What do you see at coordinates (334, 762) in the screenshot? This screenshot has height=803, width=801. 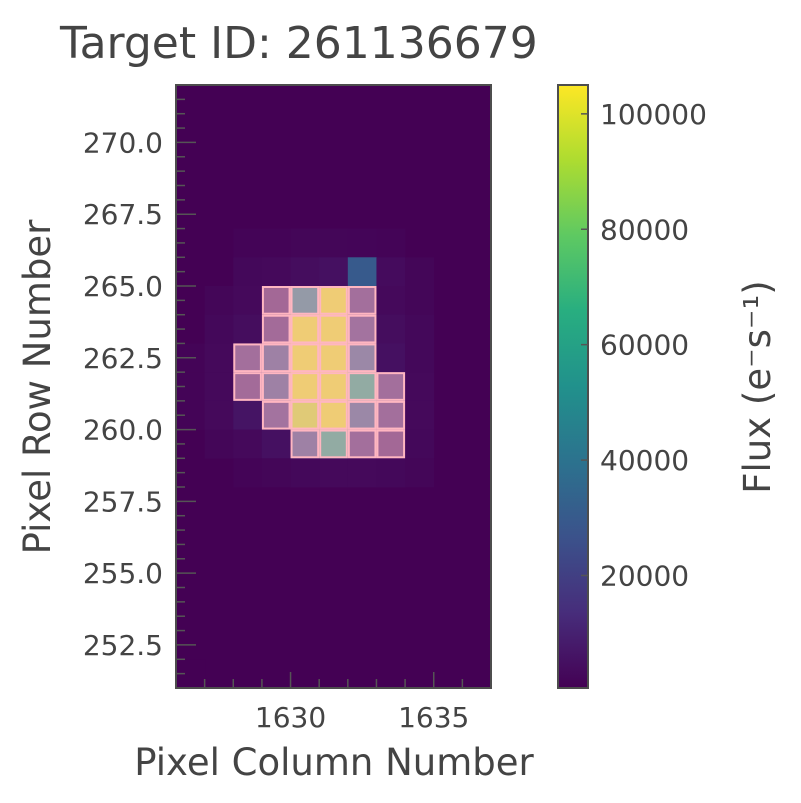 I see `x-axis-label: Pixel Column Number` at bounding box center [334, 762].